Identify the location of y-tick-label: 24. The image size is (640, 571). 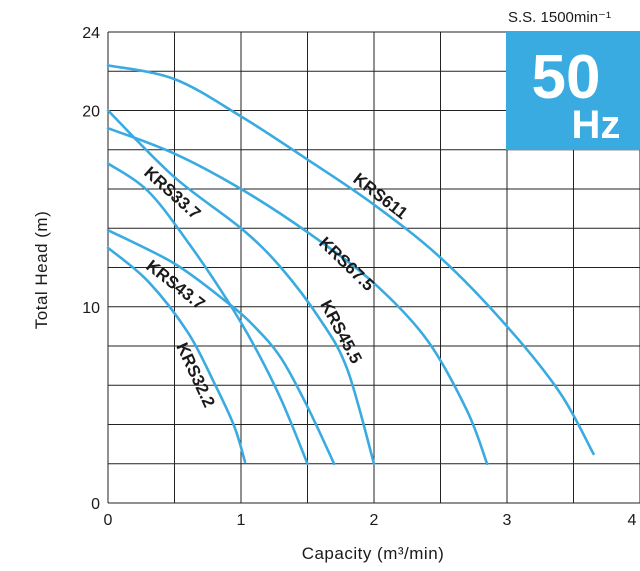
(91, 33).